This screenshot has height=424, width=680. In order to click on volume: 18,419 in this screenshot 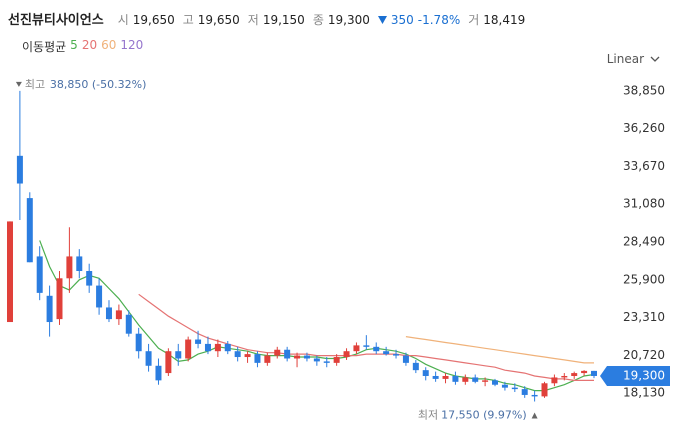, I will do `click(504, 20)`.